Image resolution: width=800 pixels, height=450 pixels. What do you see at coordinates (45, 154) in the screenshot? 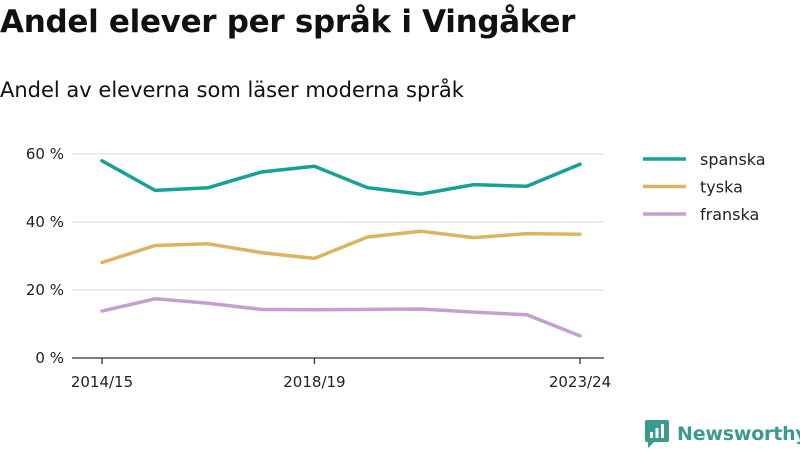
I see `y-tick-label: 60 %` at bounding box center [45, 154].